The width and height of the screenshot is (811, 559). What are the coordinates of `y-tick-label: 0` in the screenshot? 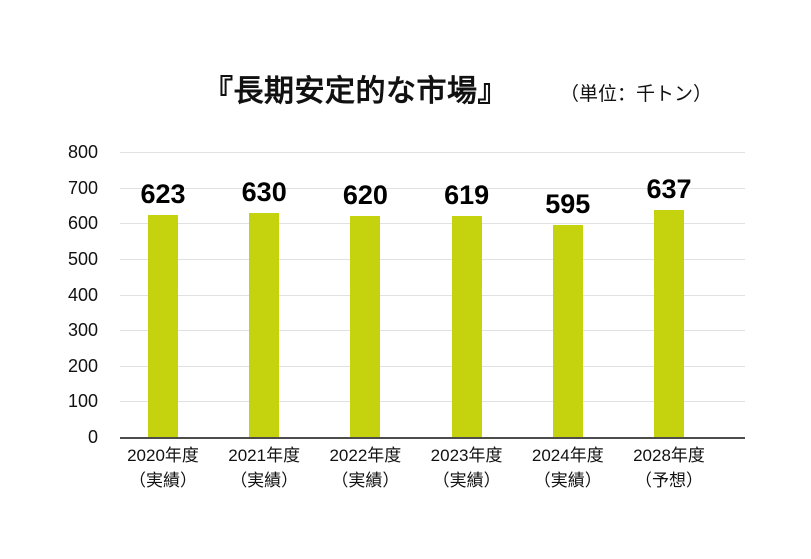 It's located at (92, 437).